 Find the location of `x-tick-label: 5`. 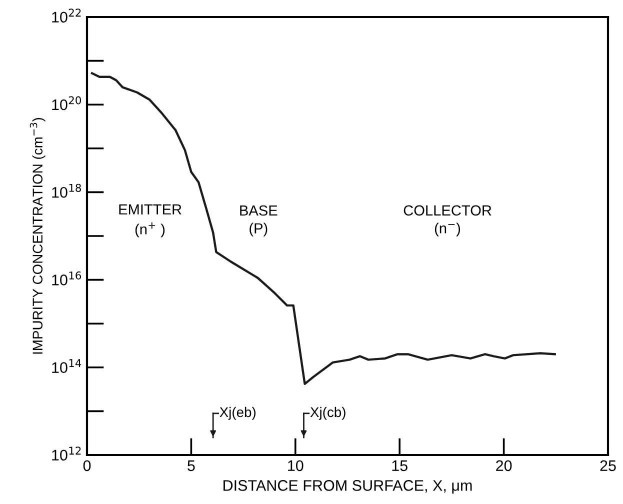

x-tick-label: 5 is located at coordinates (191, 466).